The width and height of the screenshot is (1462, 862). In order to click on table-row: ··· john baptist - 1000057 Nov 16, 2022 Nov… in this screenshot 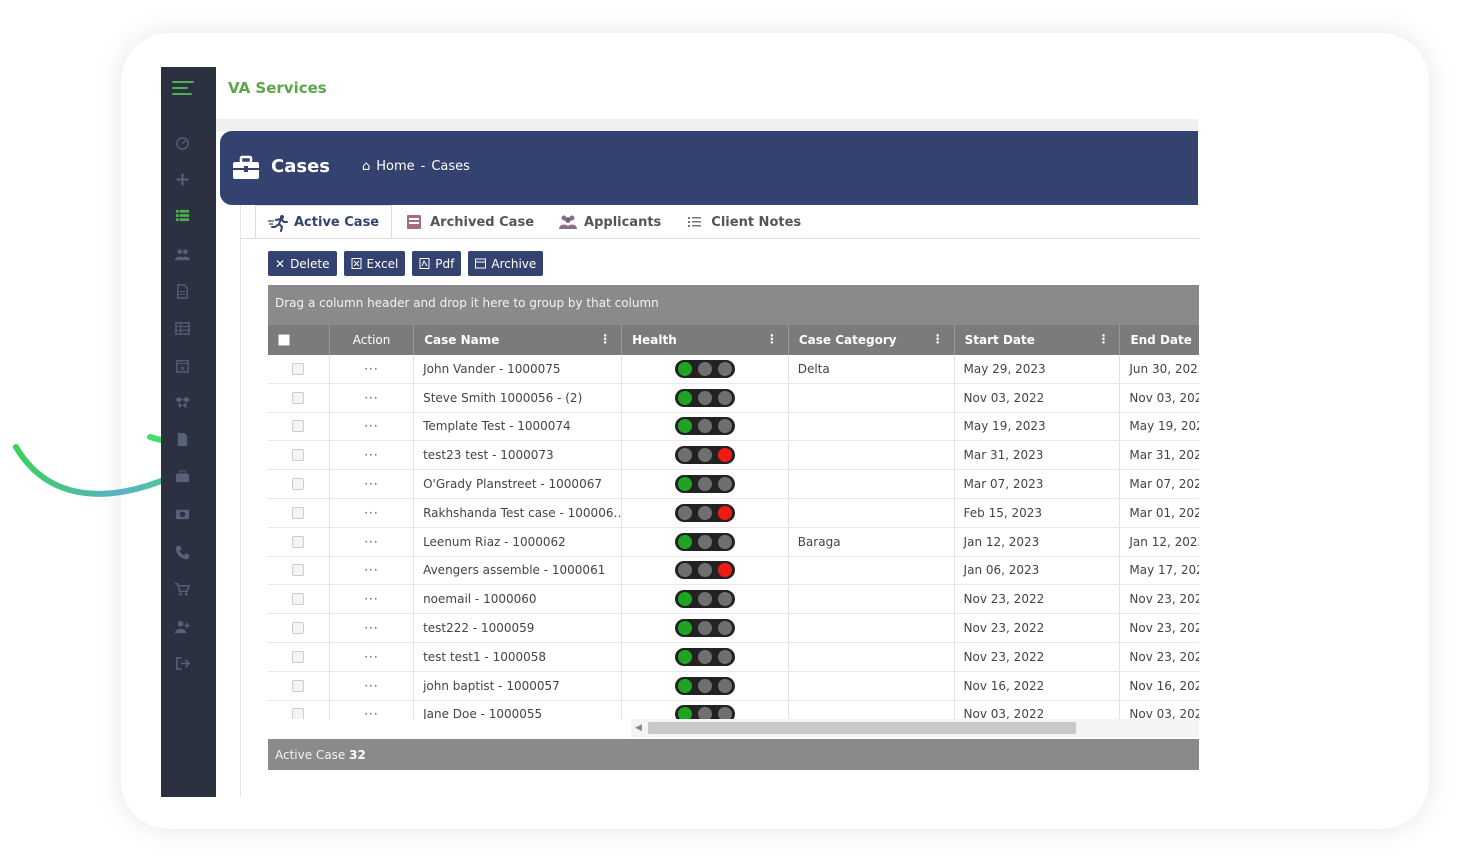, I will do `click(733, 686)`.